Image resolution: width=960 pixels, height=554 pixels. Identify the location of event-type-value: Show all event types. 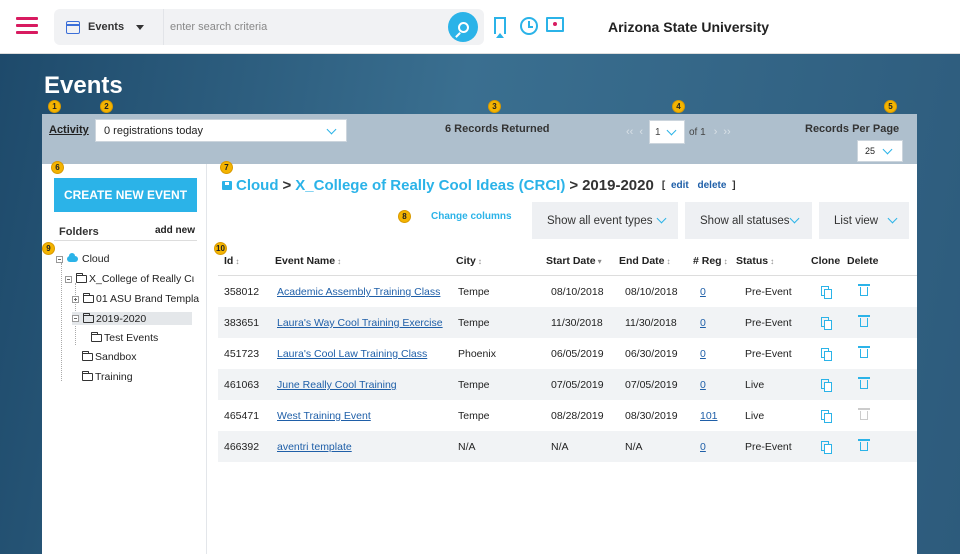
(600, 220).